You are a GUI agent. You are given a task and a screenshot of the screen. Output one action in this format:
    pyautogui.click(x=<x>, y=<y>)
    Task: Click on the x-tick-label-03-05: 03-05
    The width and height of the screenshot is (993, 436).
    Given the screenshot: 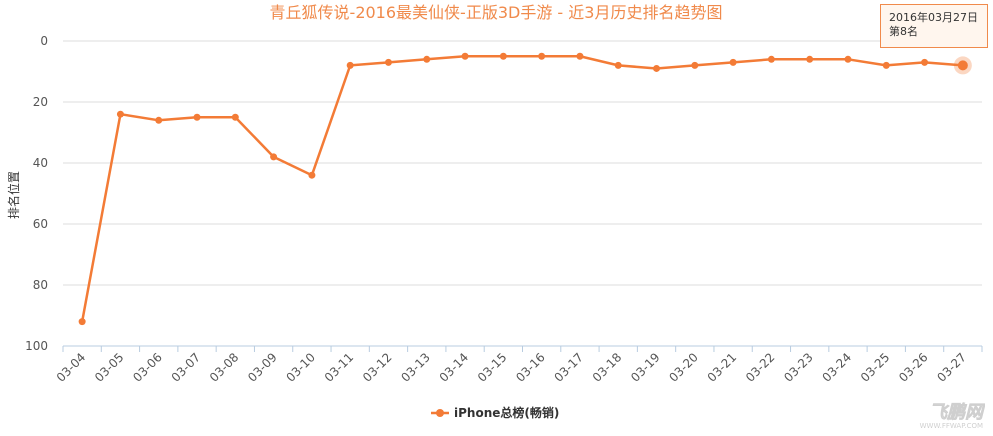 What is the action you would take?
    pyautogui.click(x=109, y=367)
    